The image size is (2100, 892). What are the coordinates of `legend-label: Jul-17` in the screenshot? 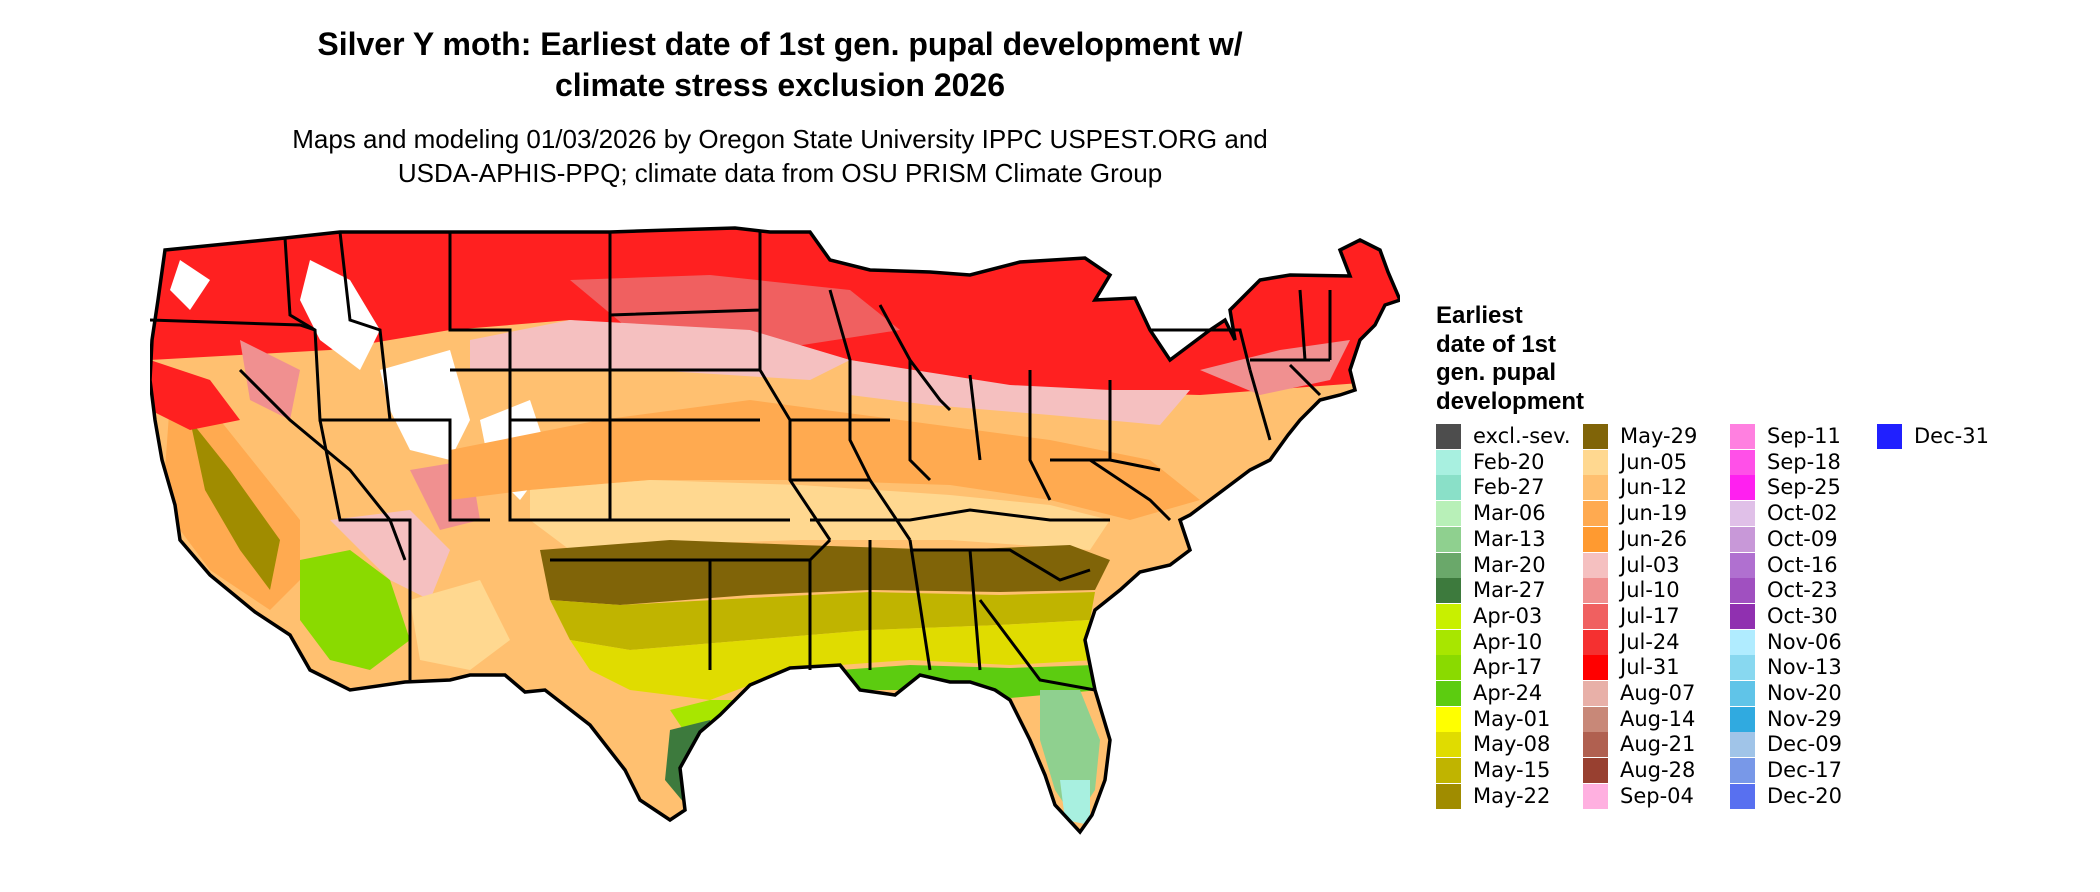 It's located at (1650, 615).